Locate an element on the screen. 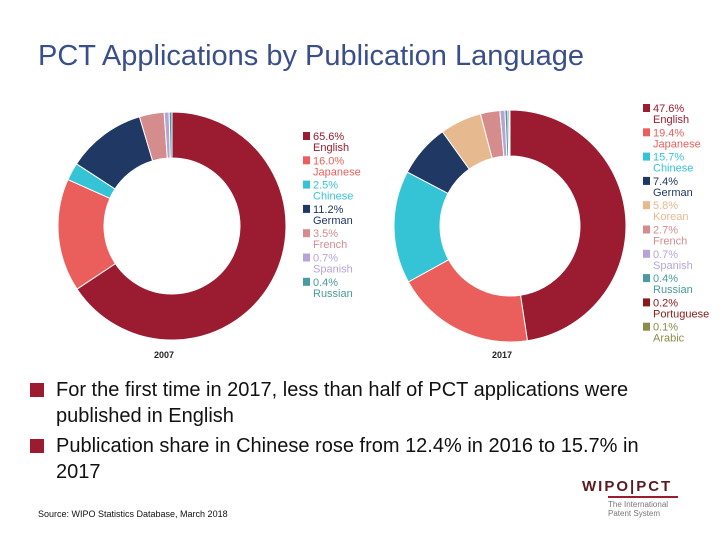 The image size is (720, 540). legend-value: 11.2% is located at coordinates (328, 210).